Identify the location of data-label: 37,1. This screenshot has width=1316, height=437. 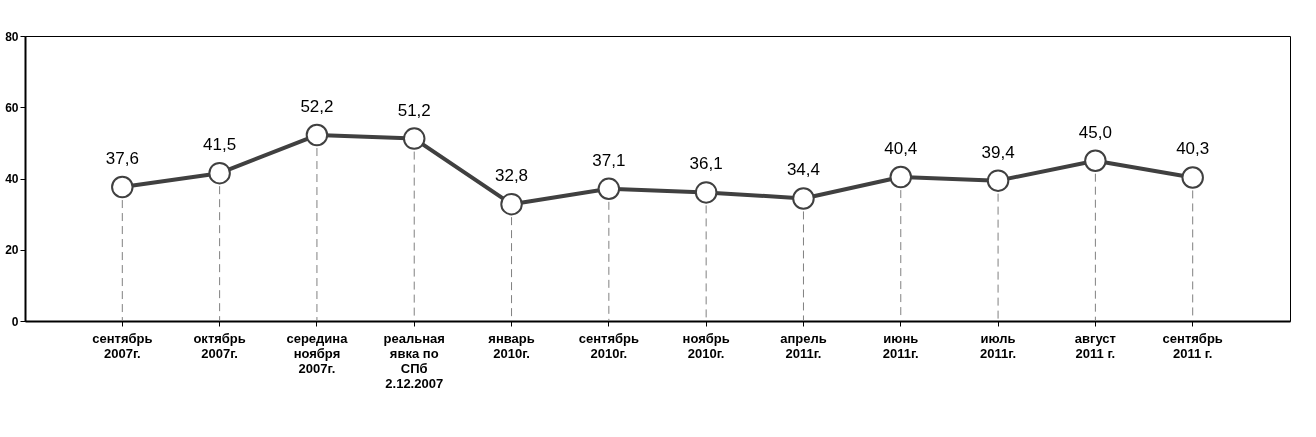
(609, 160).